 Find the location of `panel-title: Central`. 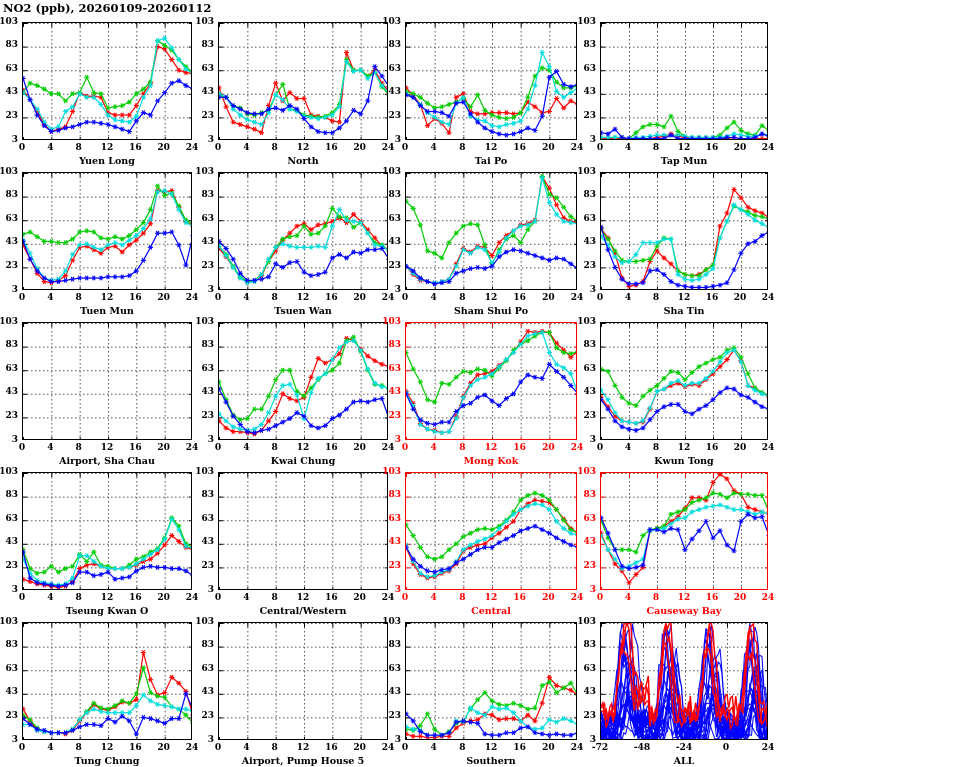

panel-title: Central is located at coordinates (491, 611).